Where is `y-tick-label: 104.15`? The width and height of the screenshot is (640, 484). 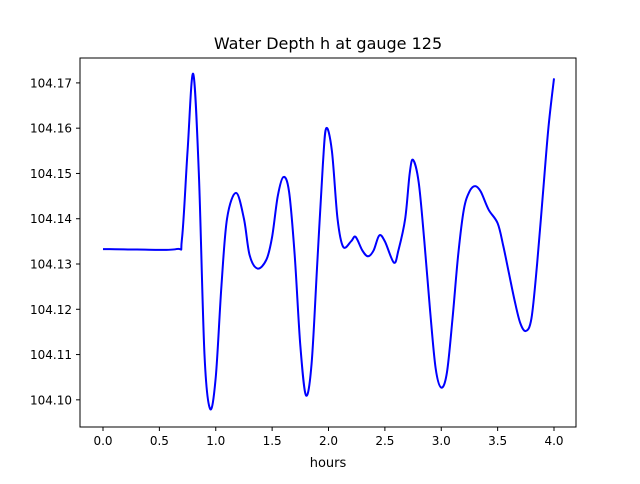
y-tick-label: 104.15 is located at coordinates (51, 174).